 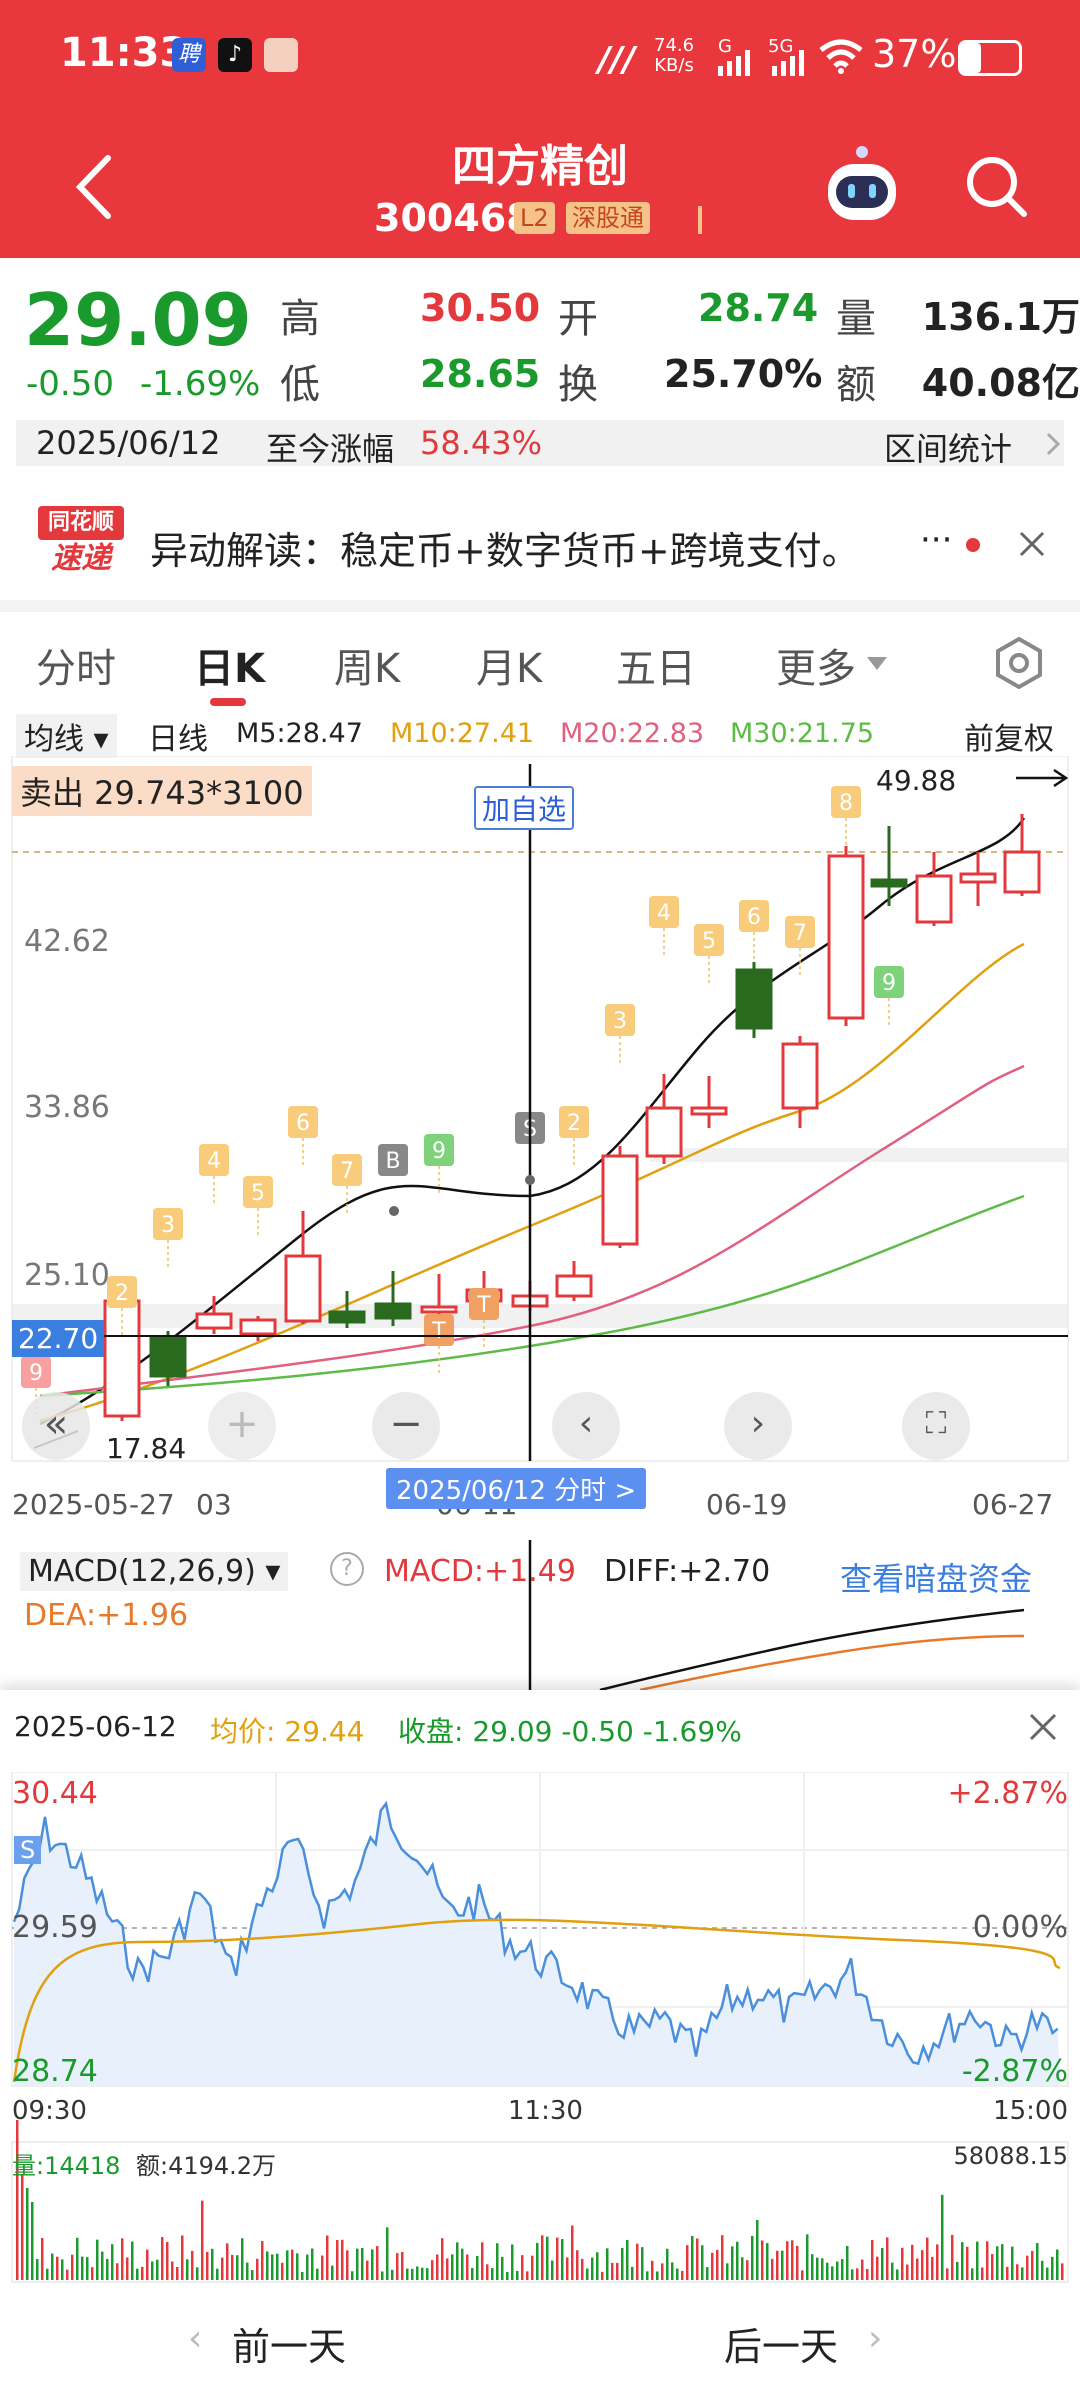 I want to click on add-watchlist-button: 加自选, so click(x=524, y=808).